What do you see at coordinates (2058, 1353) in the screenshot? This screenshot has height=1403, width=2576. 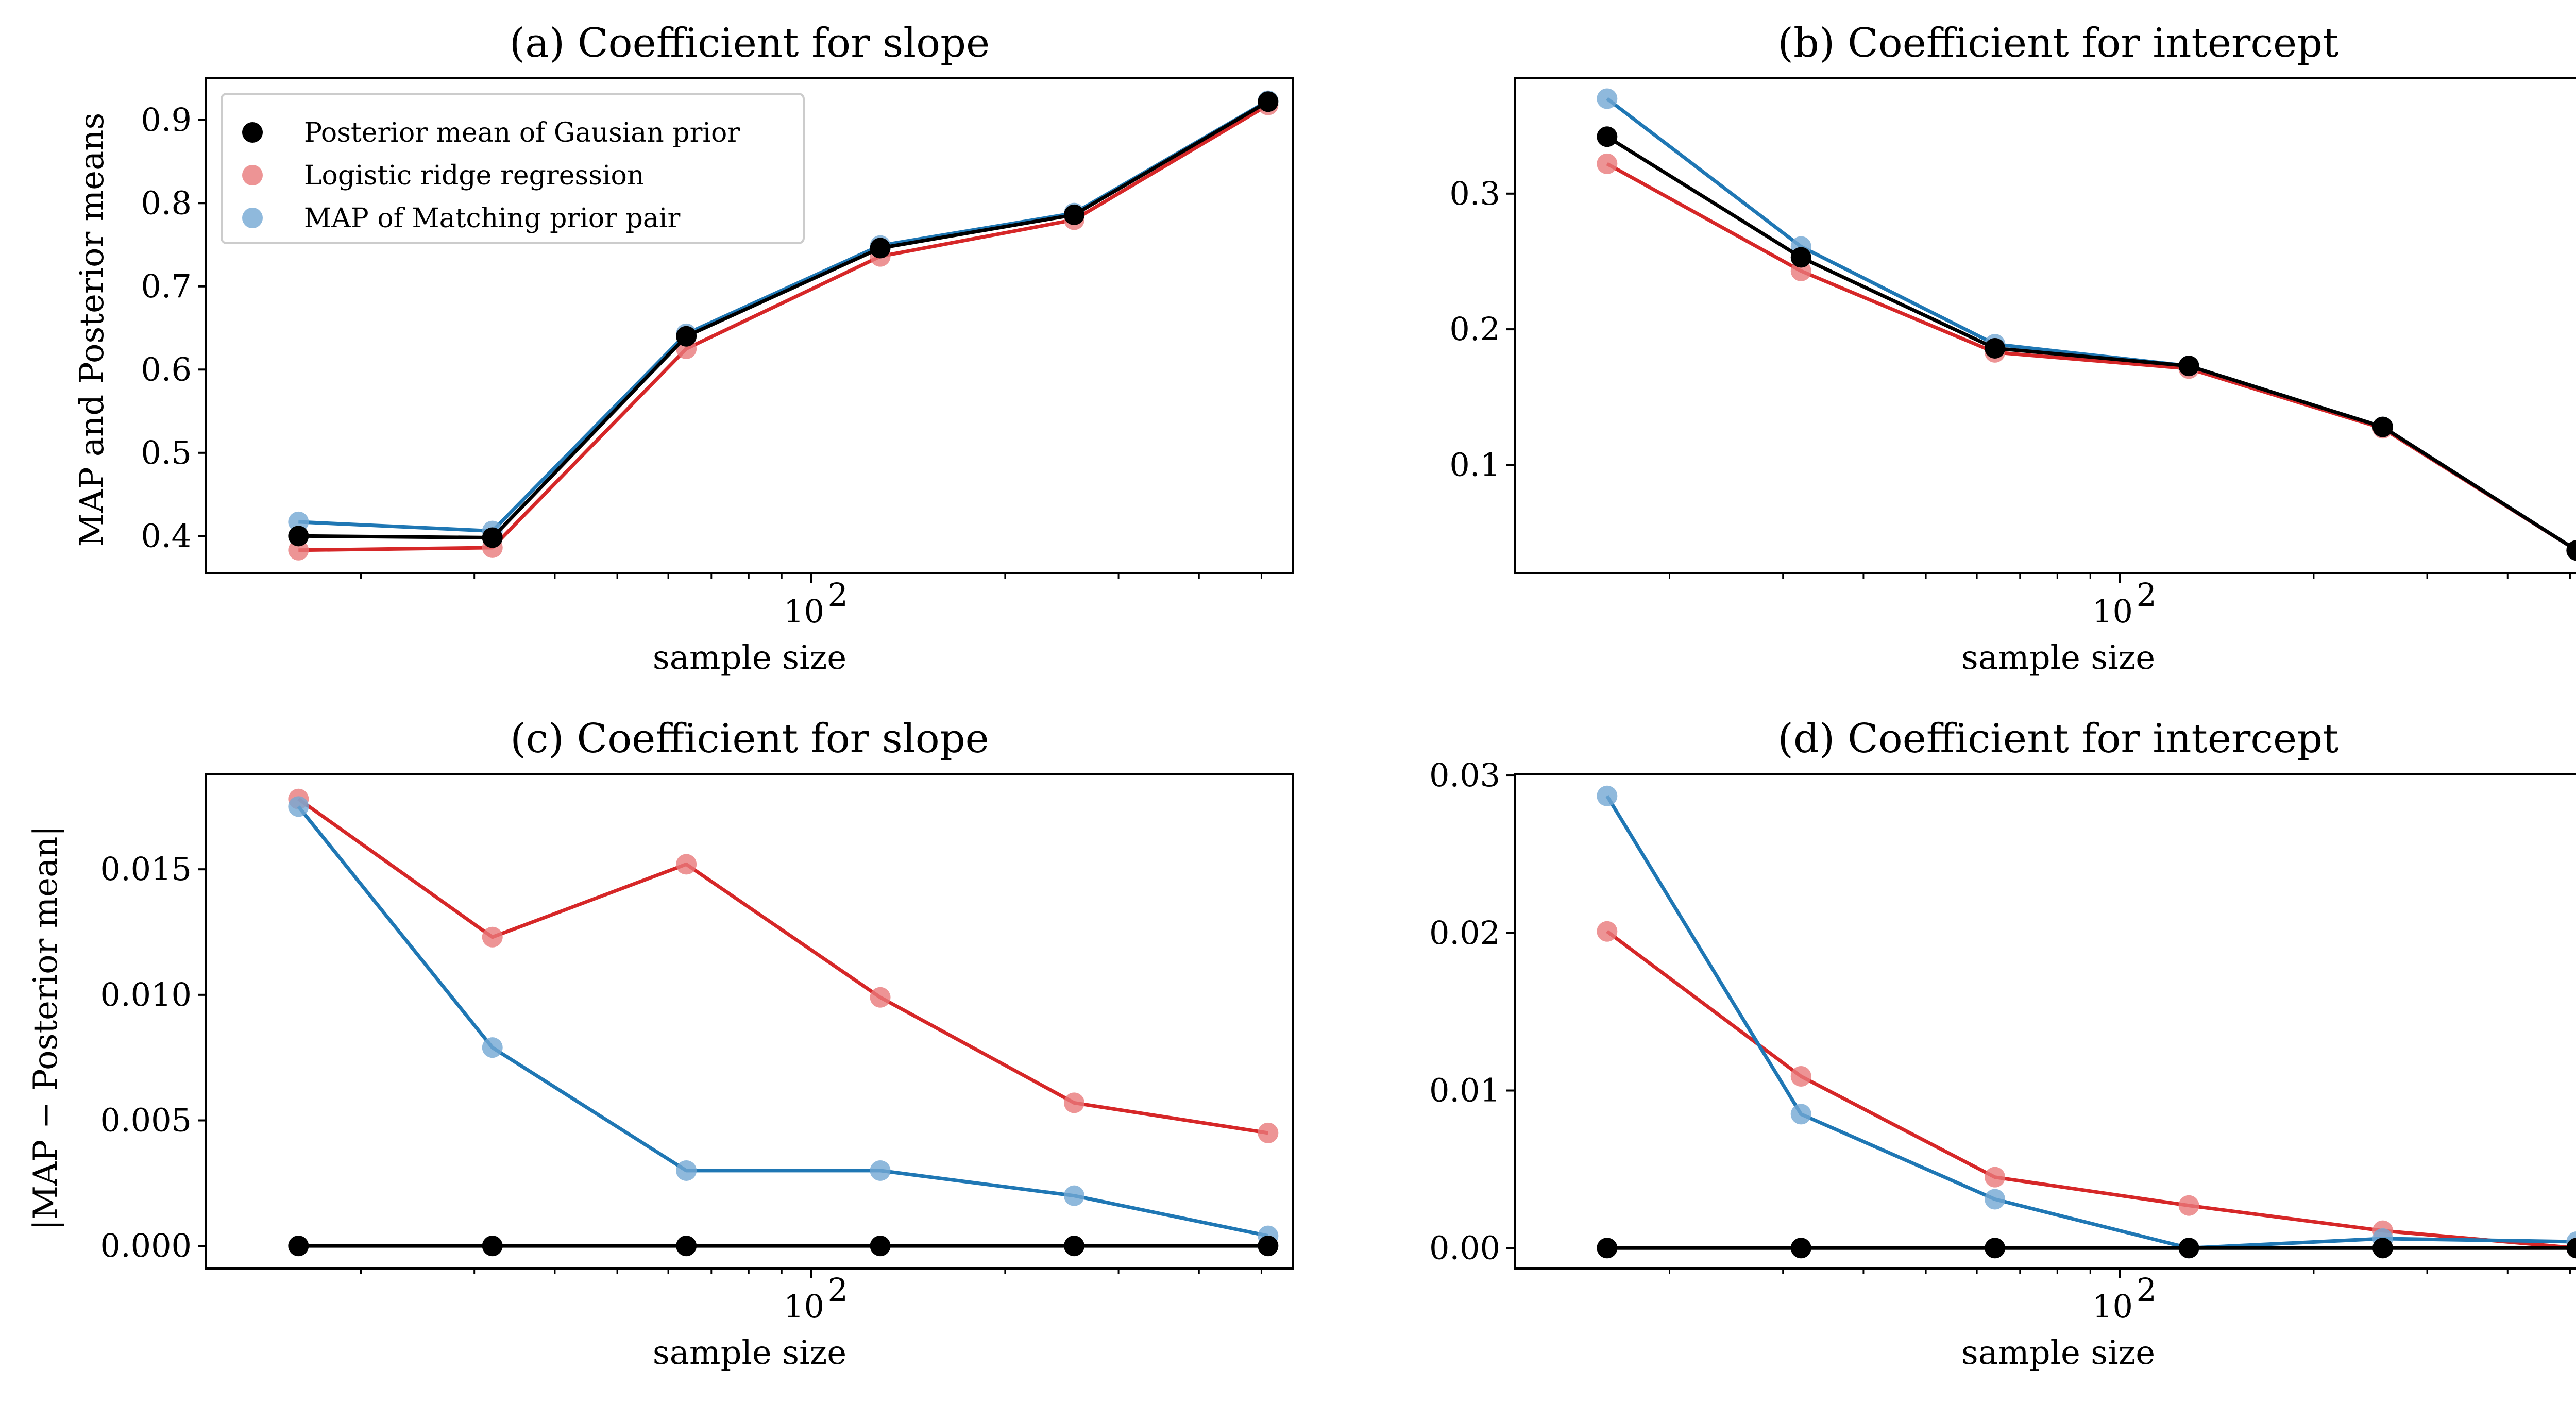 I see `panel-d-x-axis-label: sample size` at bounding box center [2058, 1353].